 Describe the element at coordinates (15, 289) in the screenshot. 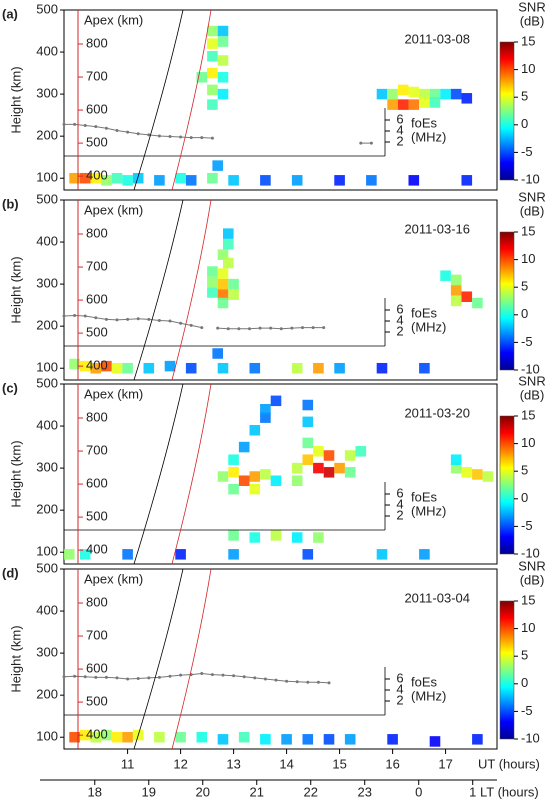

I see `y-axis-label: Height (km)` at that location.